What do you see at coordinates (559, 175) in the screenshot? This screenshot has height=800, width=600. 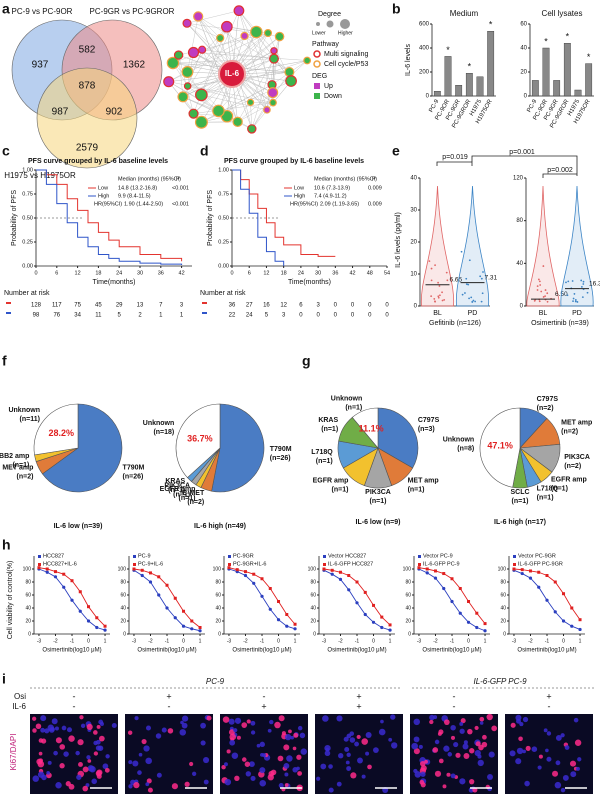 I see `bracket` at bounding box center [559, 175].